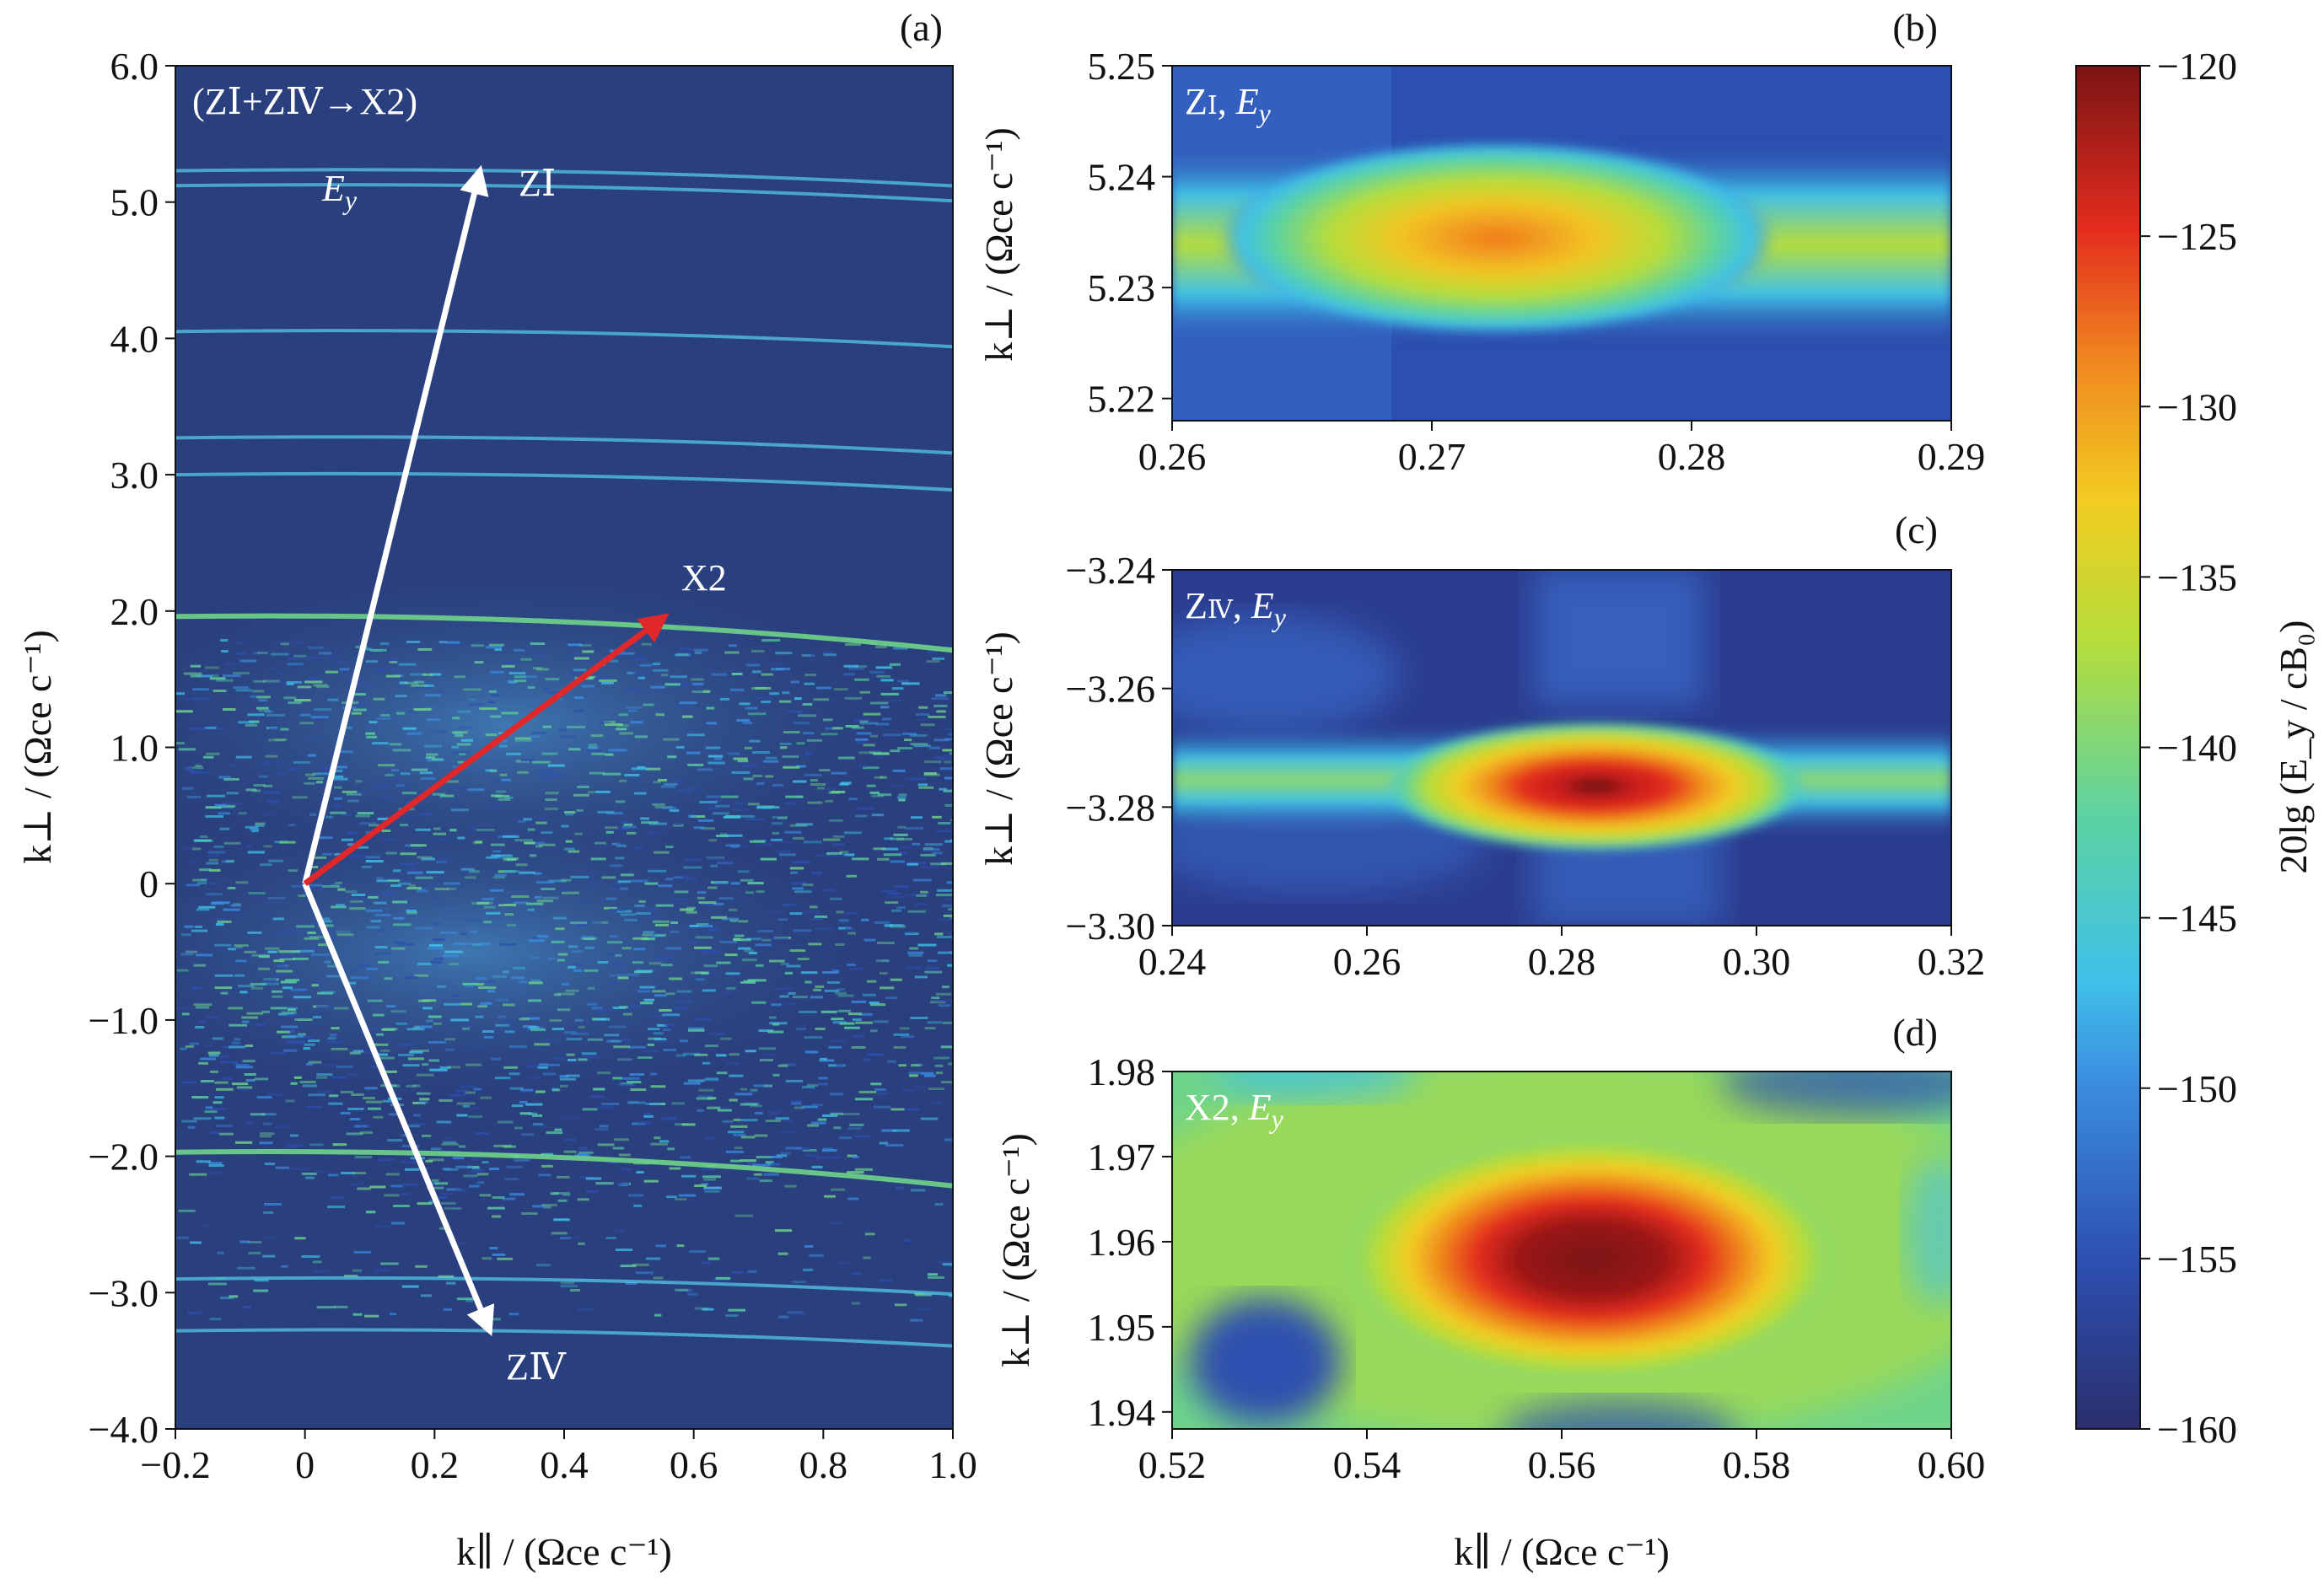 This screenshot has height=1579, width=2324. Describe the element at coordinates (1110, 807) in the screenshot. I see `panel-c-ytick-label: −3.28` at that location.